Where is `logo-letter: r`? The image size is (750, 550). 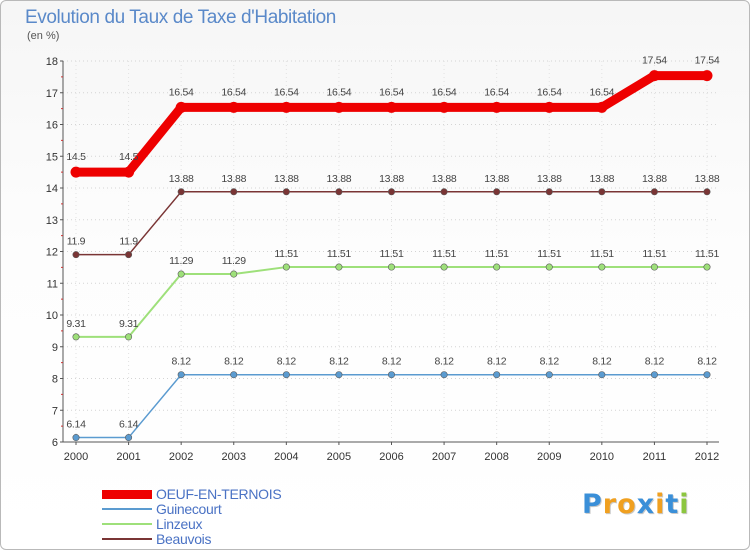
logo-letter: r is located at coordinates (610, 504).